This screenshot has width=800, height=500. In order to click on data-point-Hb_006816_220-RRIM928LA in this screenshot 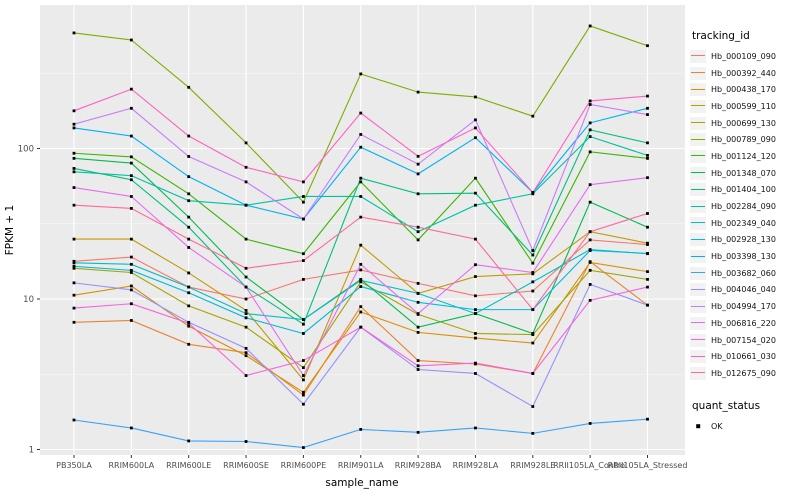, I will do `click(475, 265)`.